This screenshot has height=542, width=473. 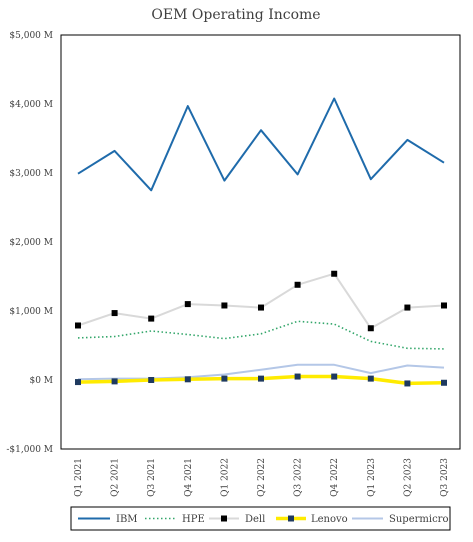 What do you see at coordinates (445, 477) in the screenshot?
I see `x-tick-label: Q3 2023` at bounding box center [445, 477].